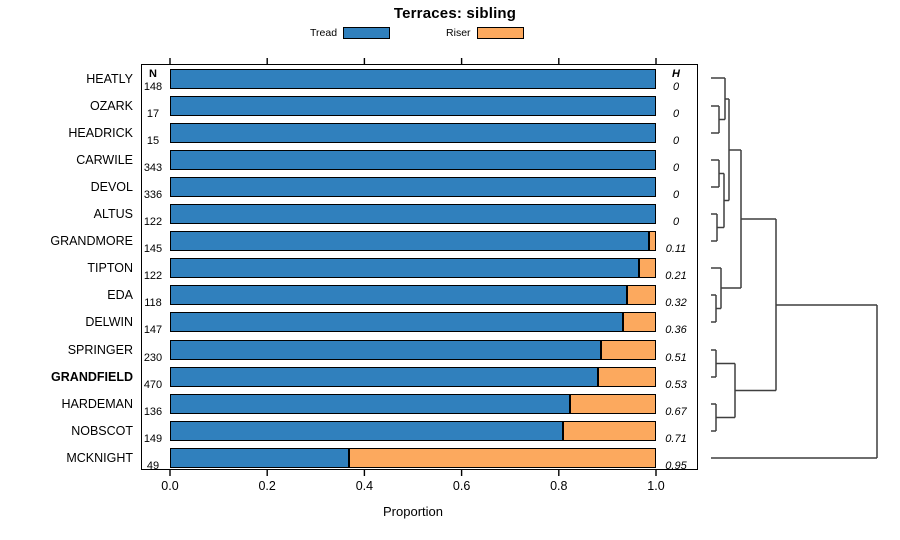 The width and height of the screenshot is (900, 540). Describe the element at coordinates (91, 241) in the screenshot. I see `site-label: GRANDMORE` at that location.